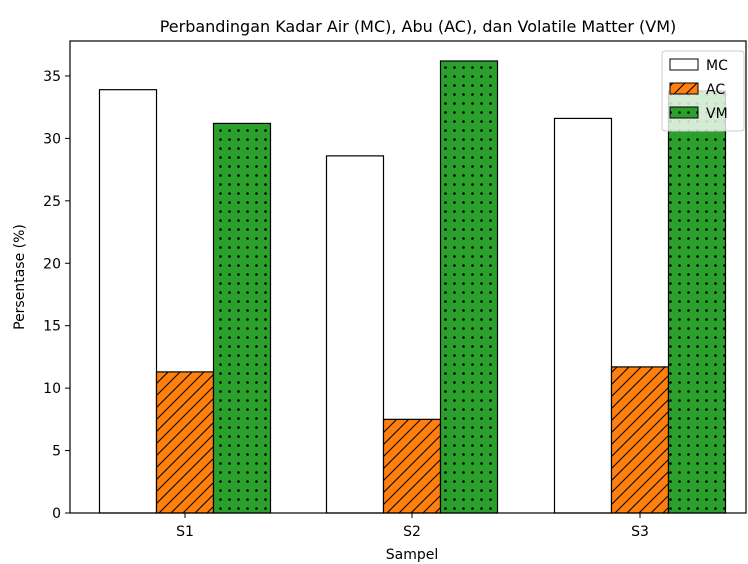 This screenshot has height=564, width=748. I want to click on legend-swatch-mc, so click(684, 64).